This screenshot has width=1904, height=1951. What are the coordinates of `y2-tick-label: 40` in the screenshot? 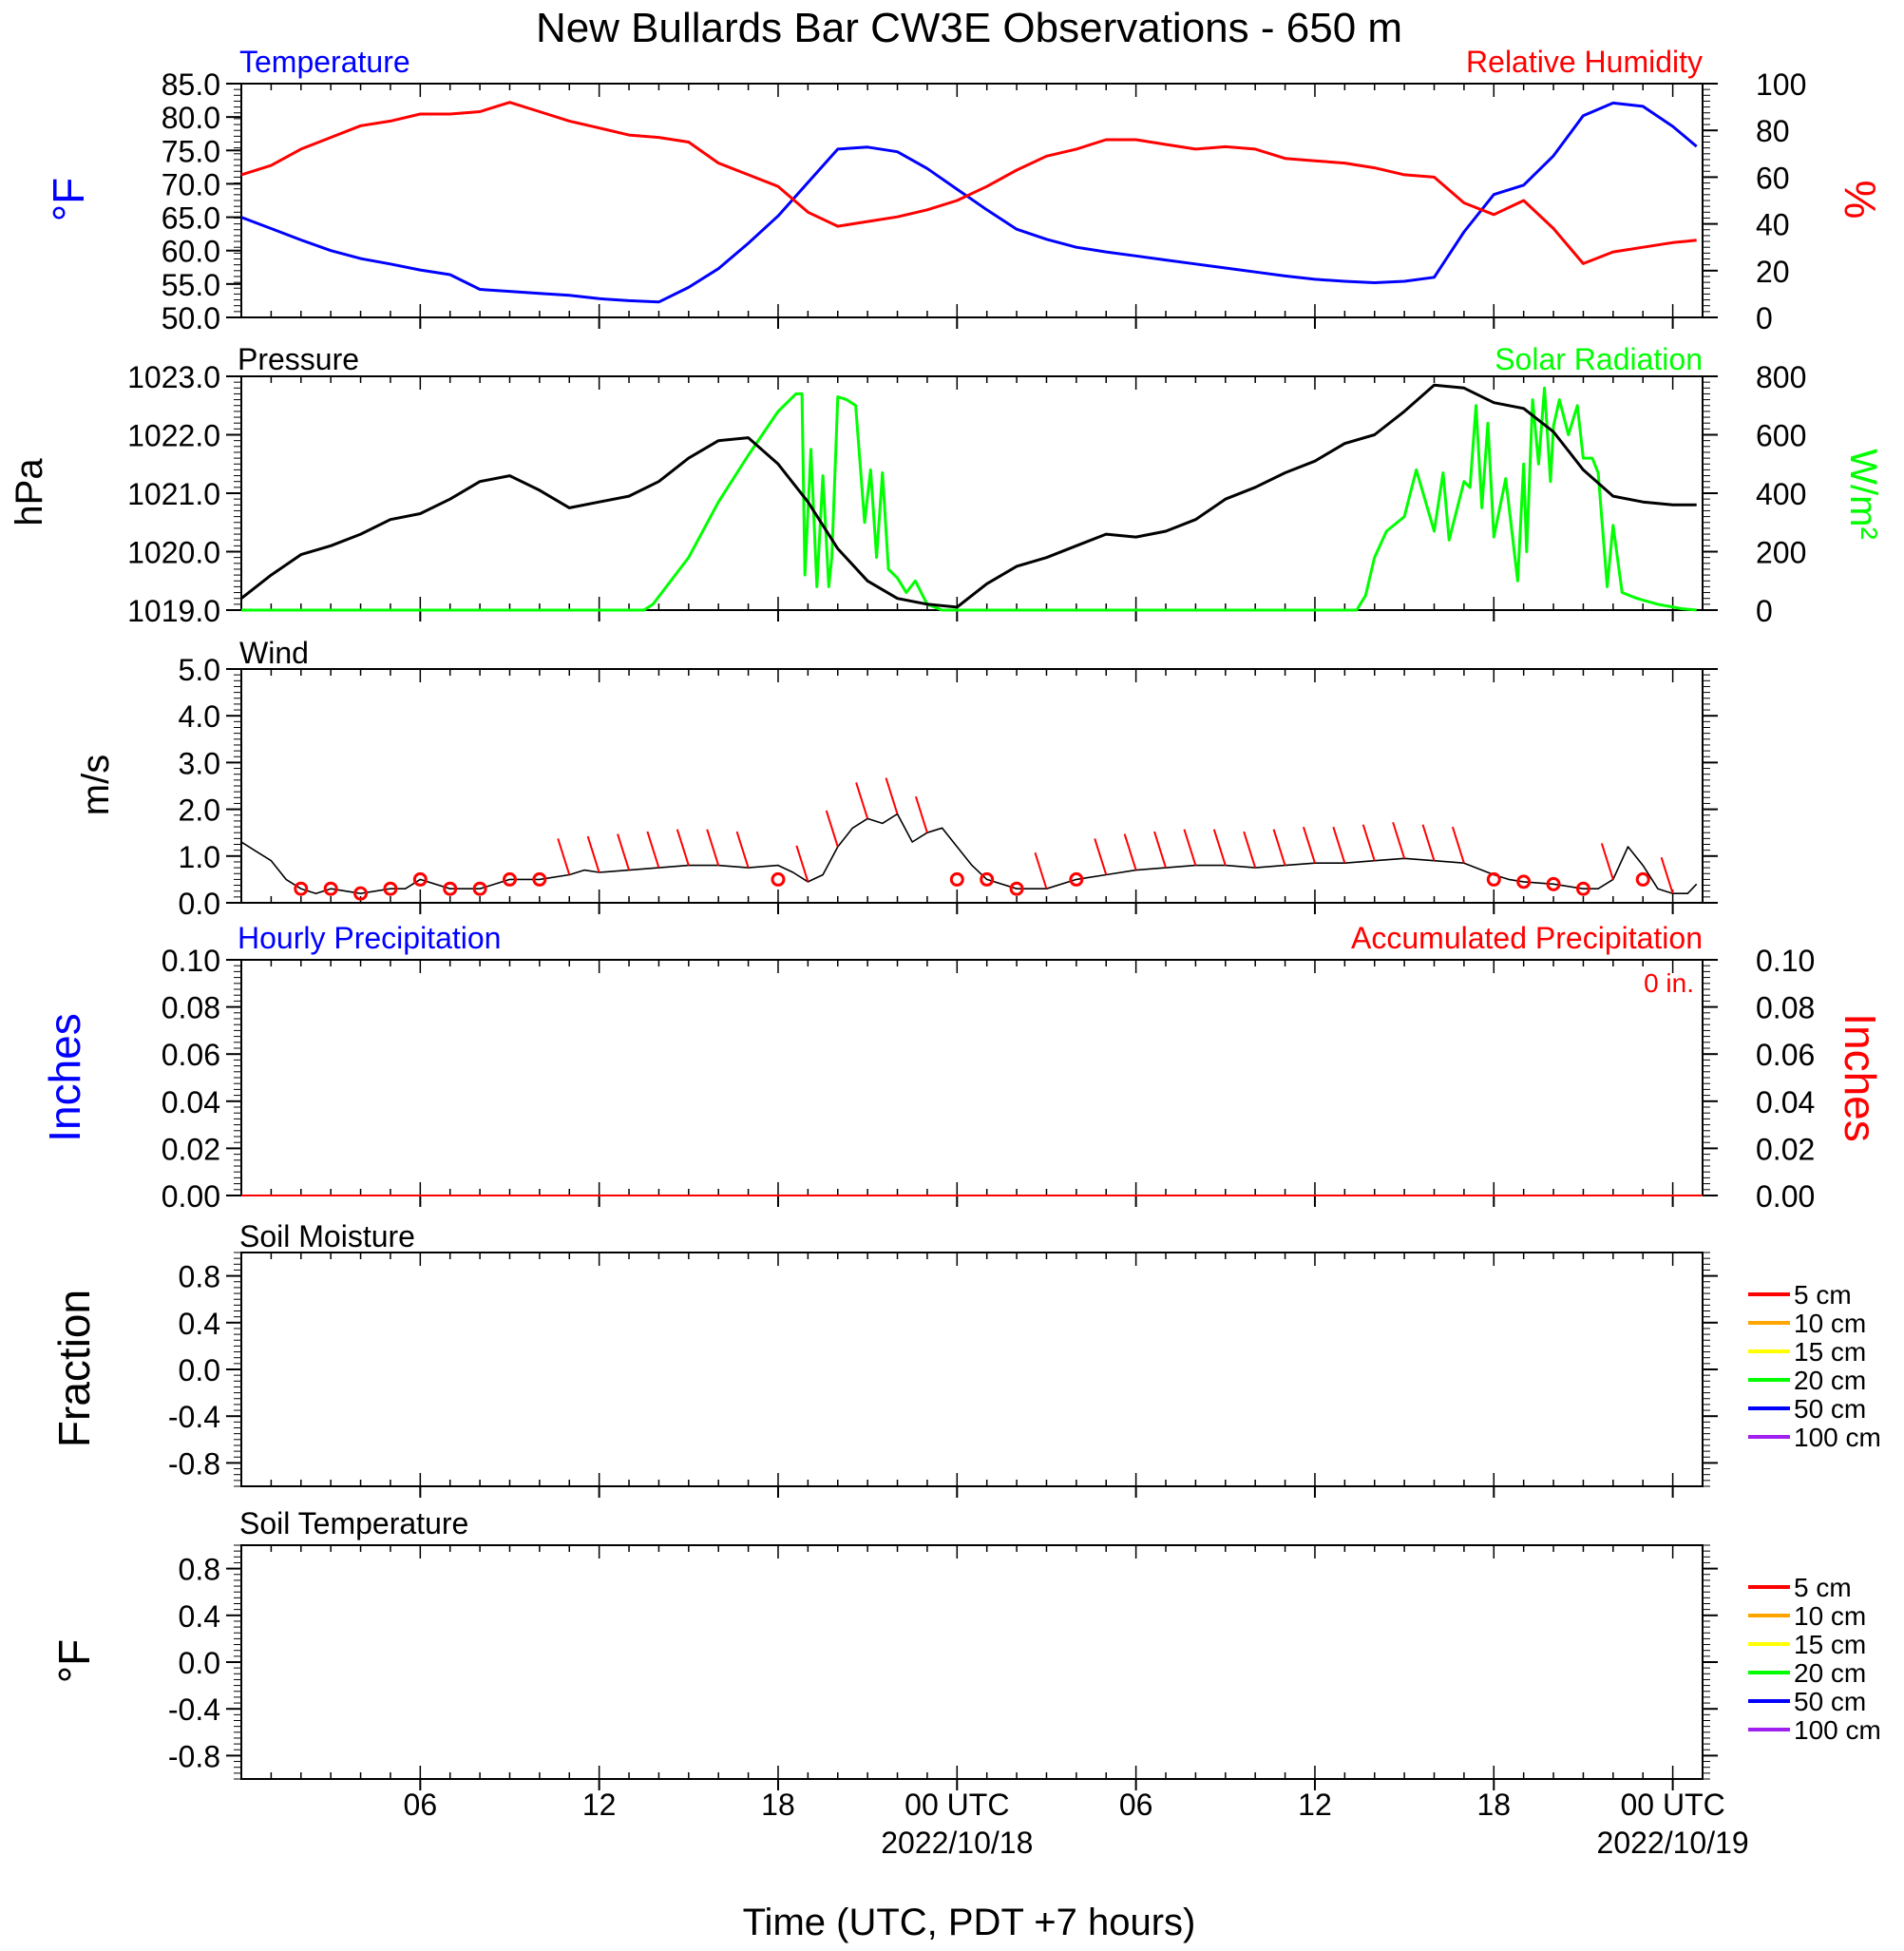 It's located at (1773, 225).